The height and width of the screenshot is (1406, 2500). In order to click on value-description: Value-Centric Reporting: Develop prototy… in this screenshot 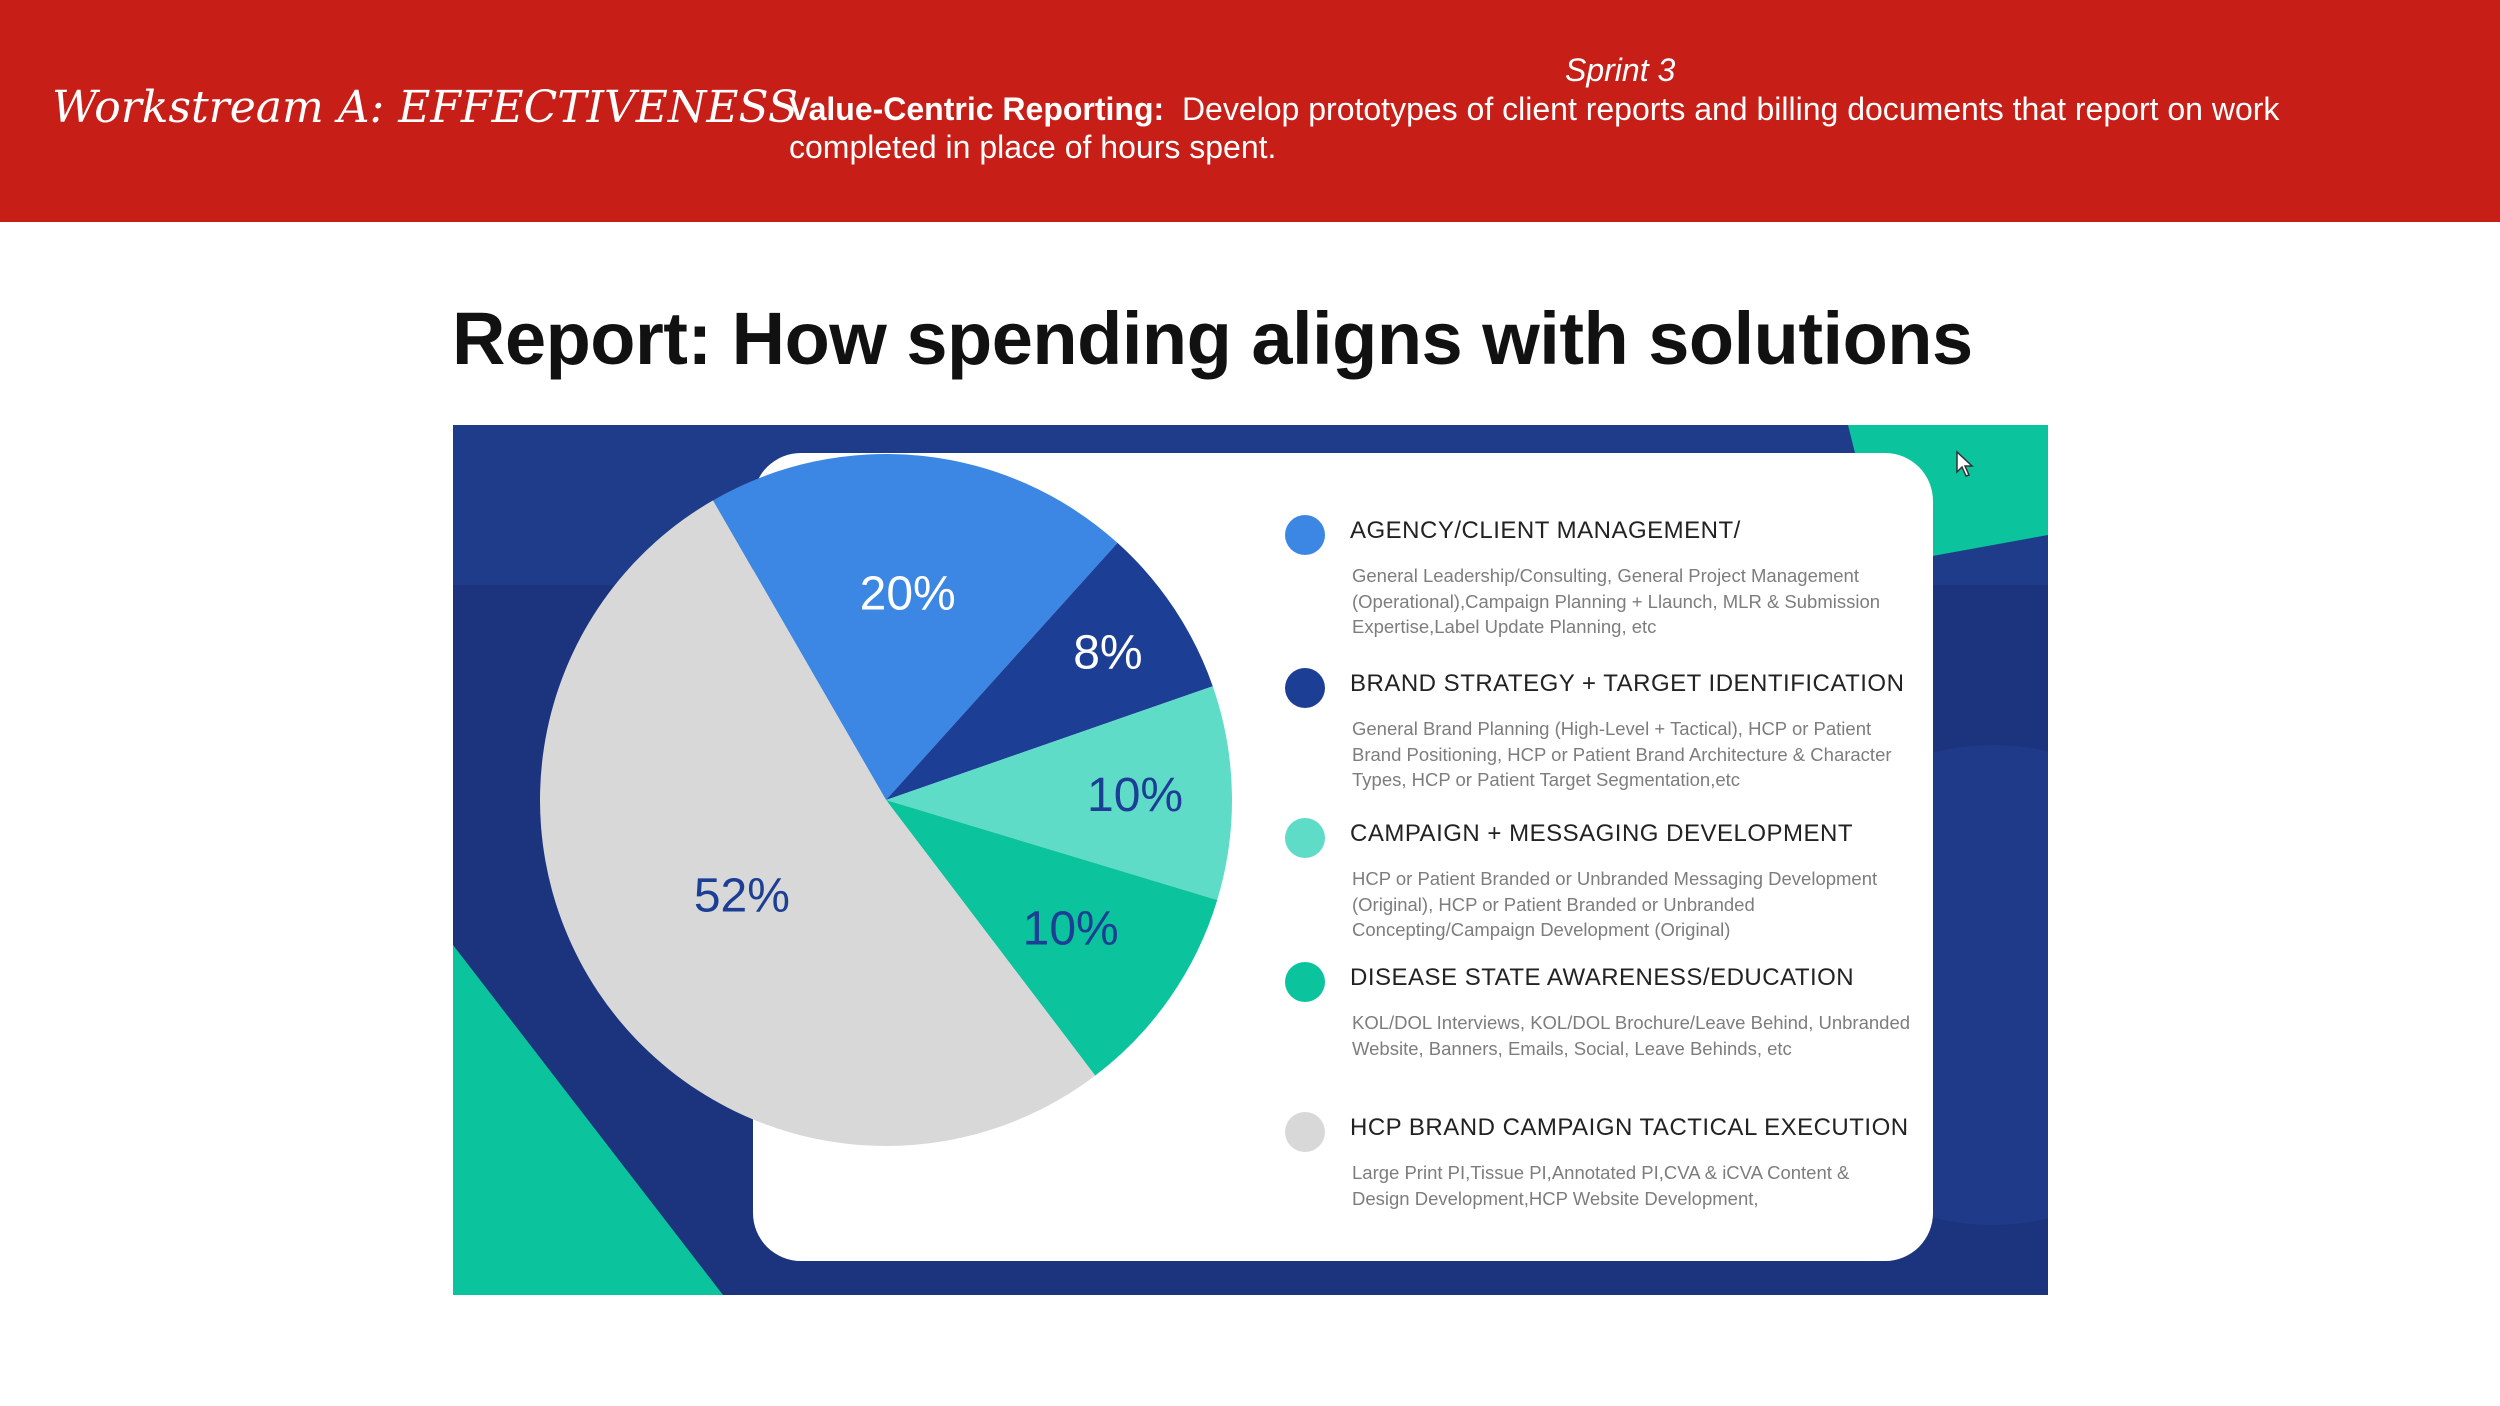, I will do `click(1569, 128)`.